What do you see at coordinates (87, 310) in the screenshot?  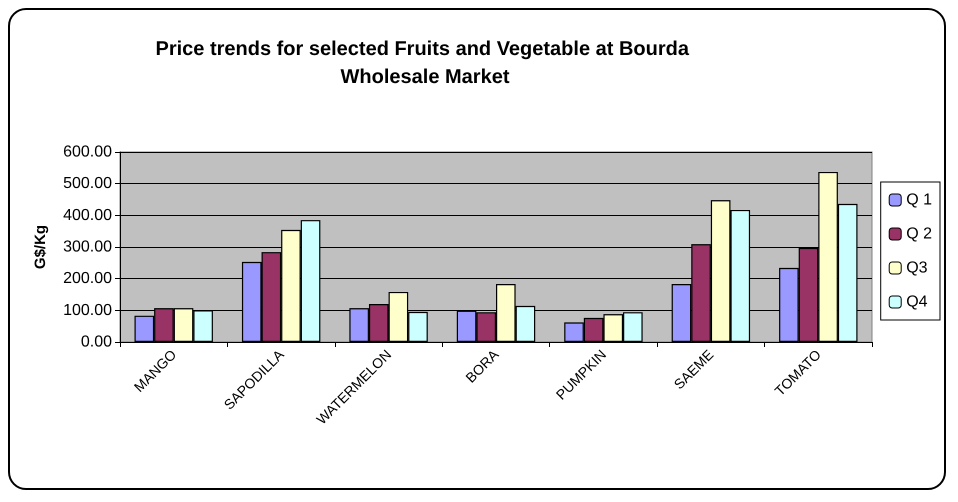 I see `y-tick-label: 100.00` at bounding box center [87, 310].